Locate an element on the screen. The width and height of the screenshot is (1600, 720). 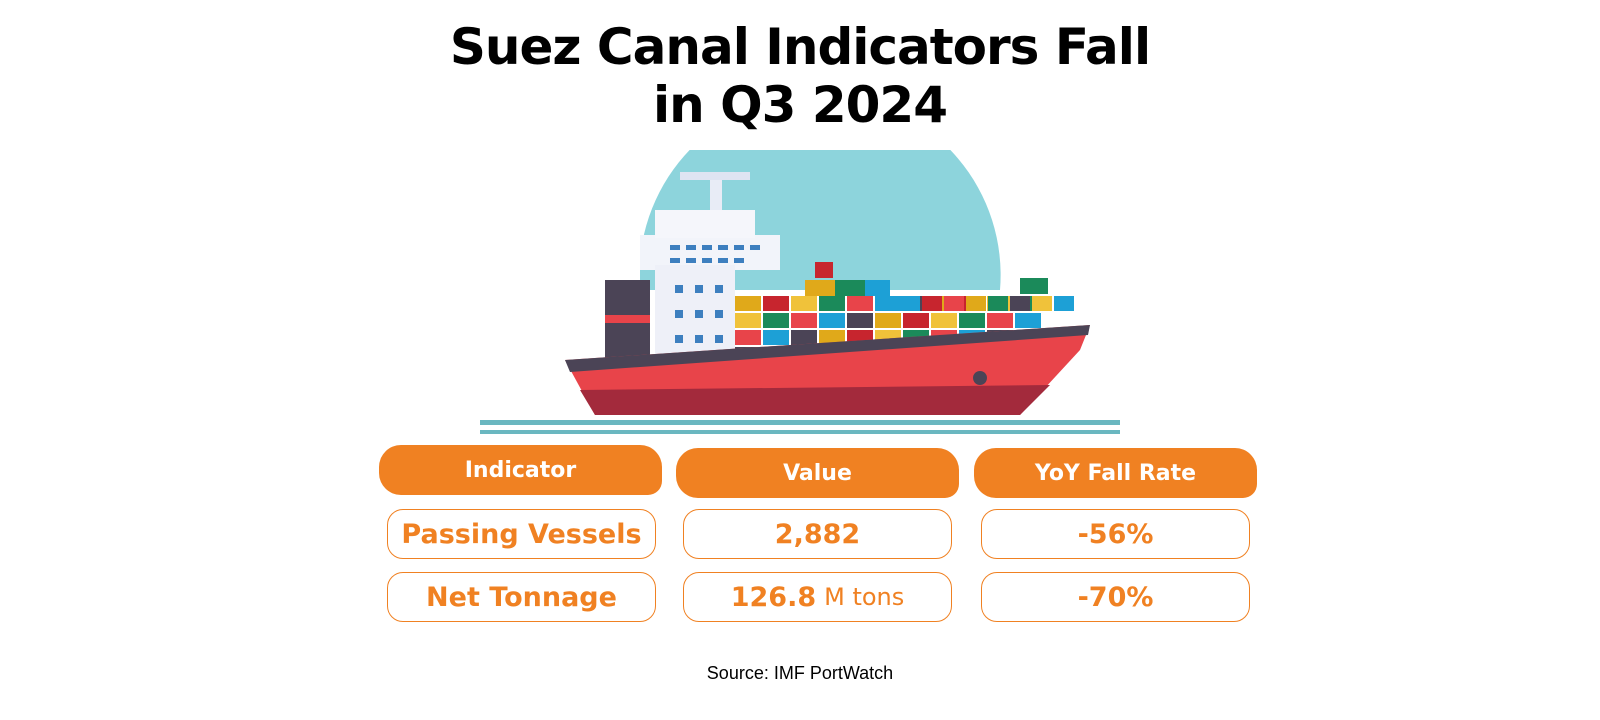
page-title: Suez Canal Indicators Fall in Q3 2024 is located at coordinates (800, 76).